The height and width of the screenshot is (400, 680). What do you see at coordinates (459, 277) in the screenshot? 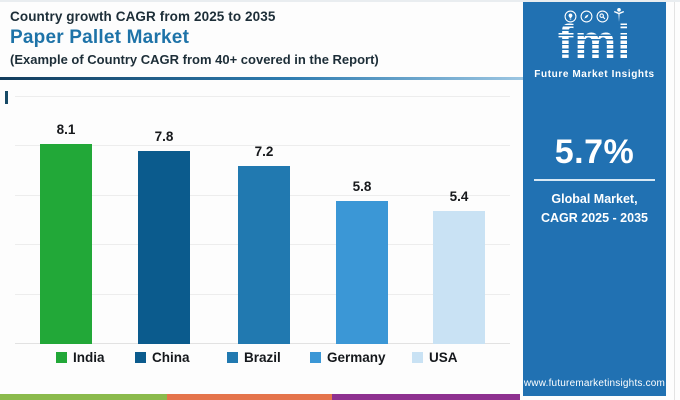
I see `bar-usa` at bounding box center [459, 277].